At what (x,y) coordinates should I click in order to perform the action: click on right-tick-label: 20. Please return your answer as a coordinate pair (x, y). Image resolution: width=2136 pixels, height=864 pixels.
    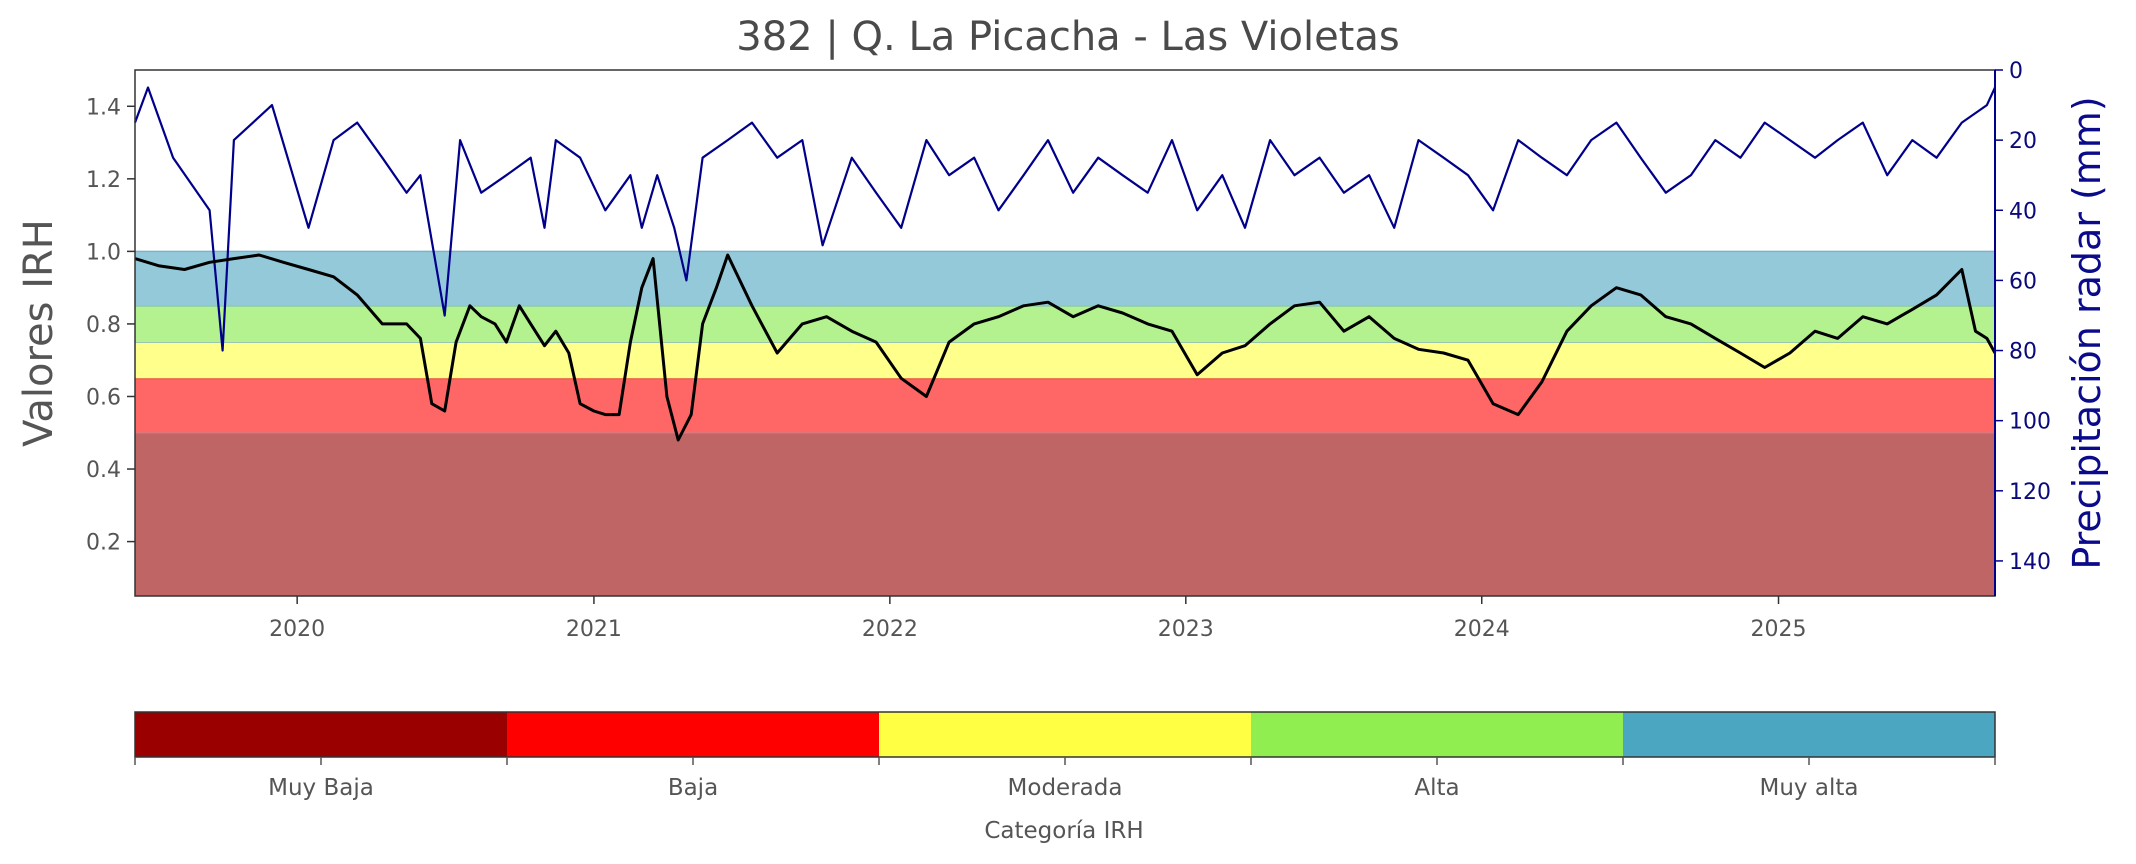
    Looking at the image, I should click on (2023, 141).